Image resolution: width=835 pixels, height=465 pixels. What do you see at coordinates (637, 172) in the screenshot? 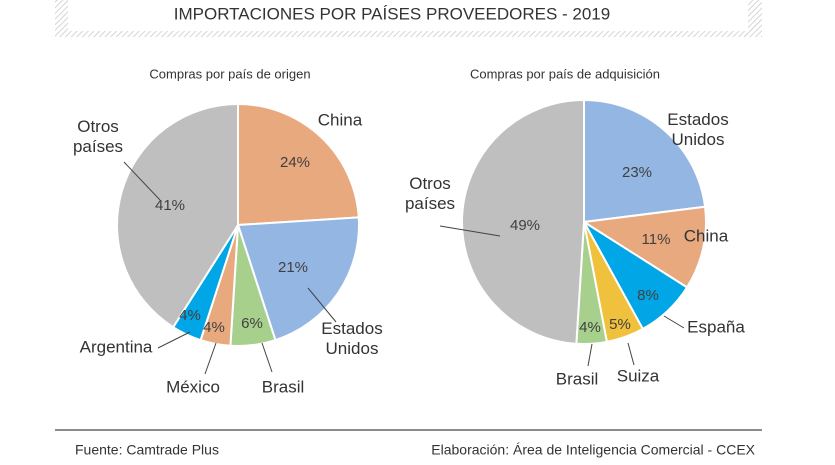
I see `slice-value-label: 23%` at bounding box center [637, 172].